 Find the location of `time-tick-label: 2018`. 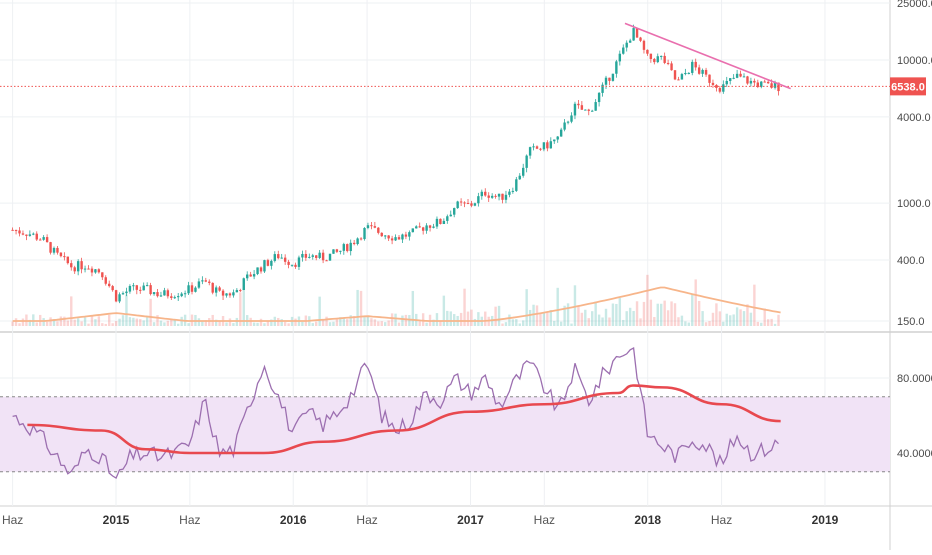

time-tick-label: 2018 is located at coordinates (647, 520).